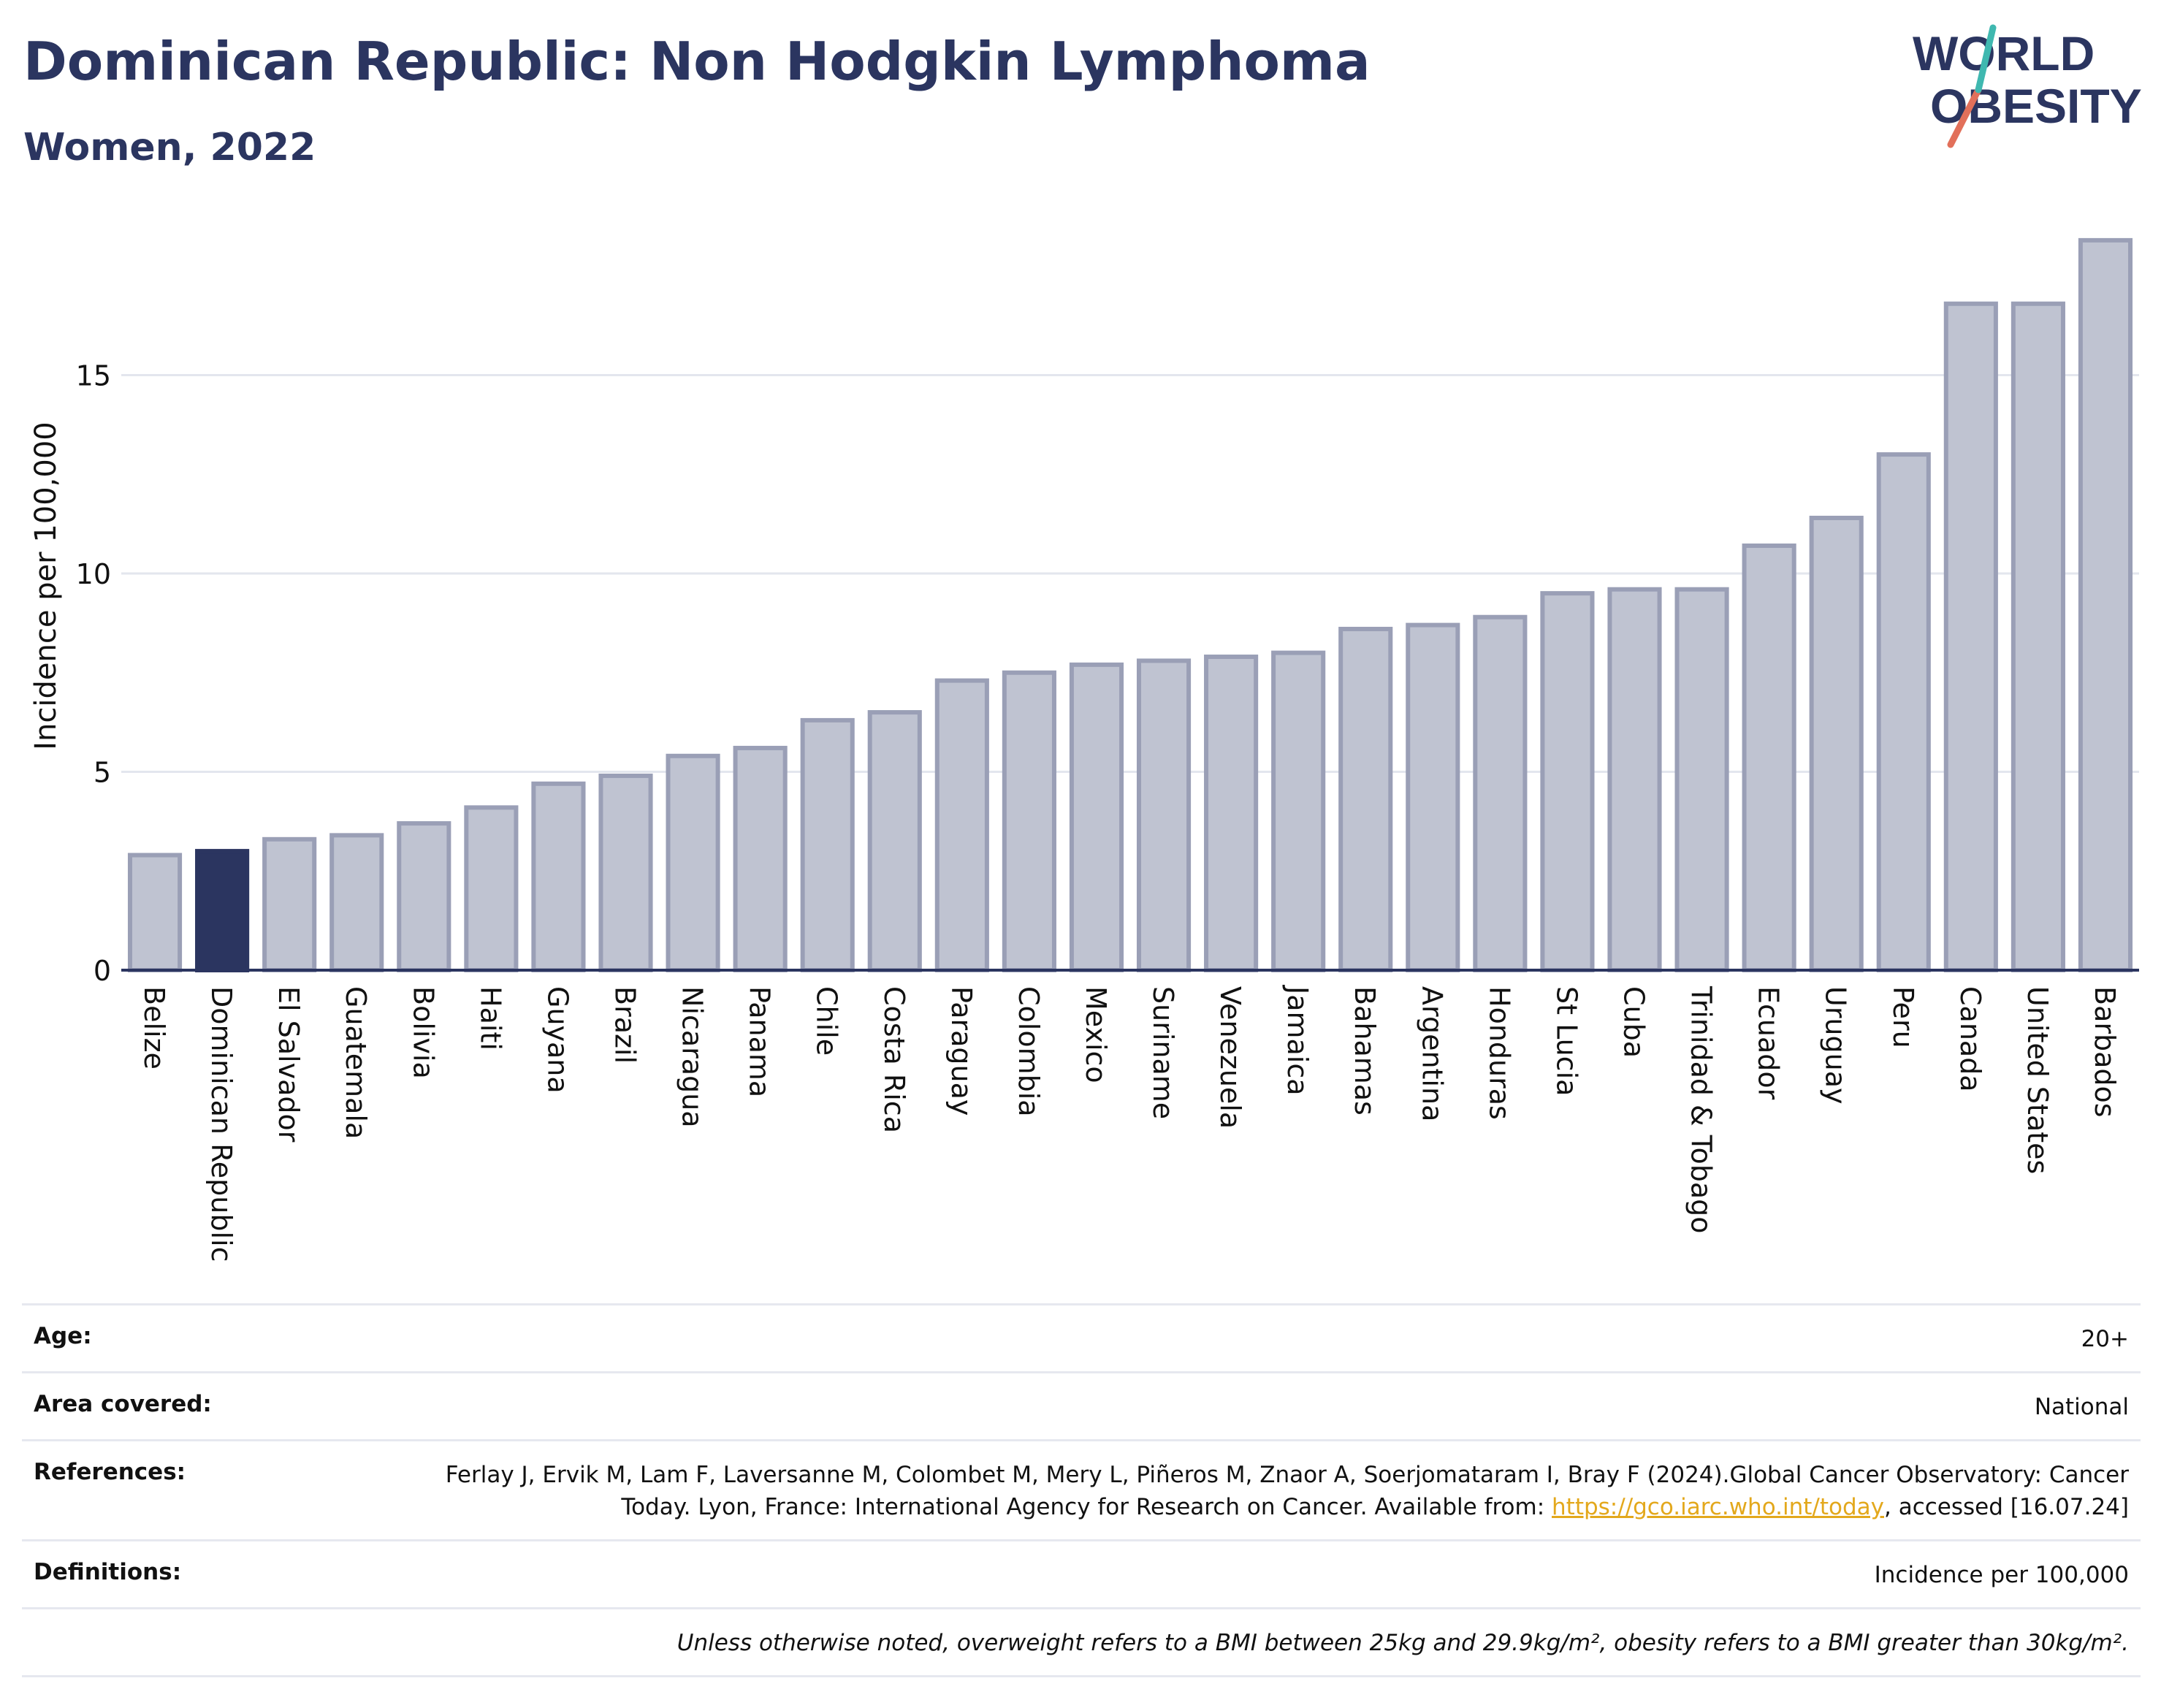  What do you see at coordinates (1298, 1040) in the screenshot?
I see `x-tick-label: Jamaica` at bounding box center [1298, 1040].